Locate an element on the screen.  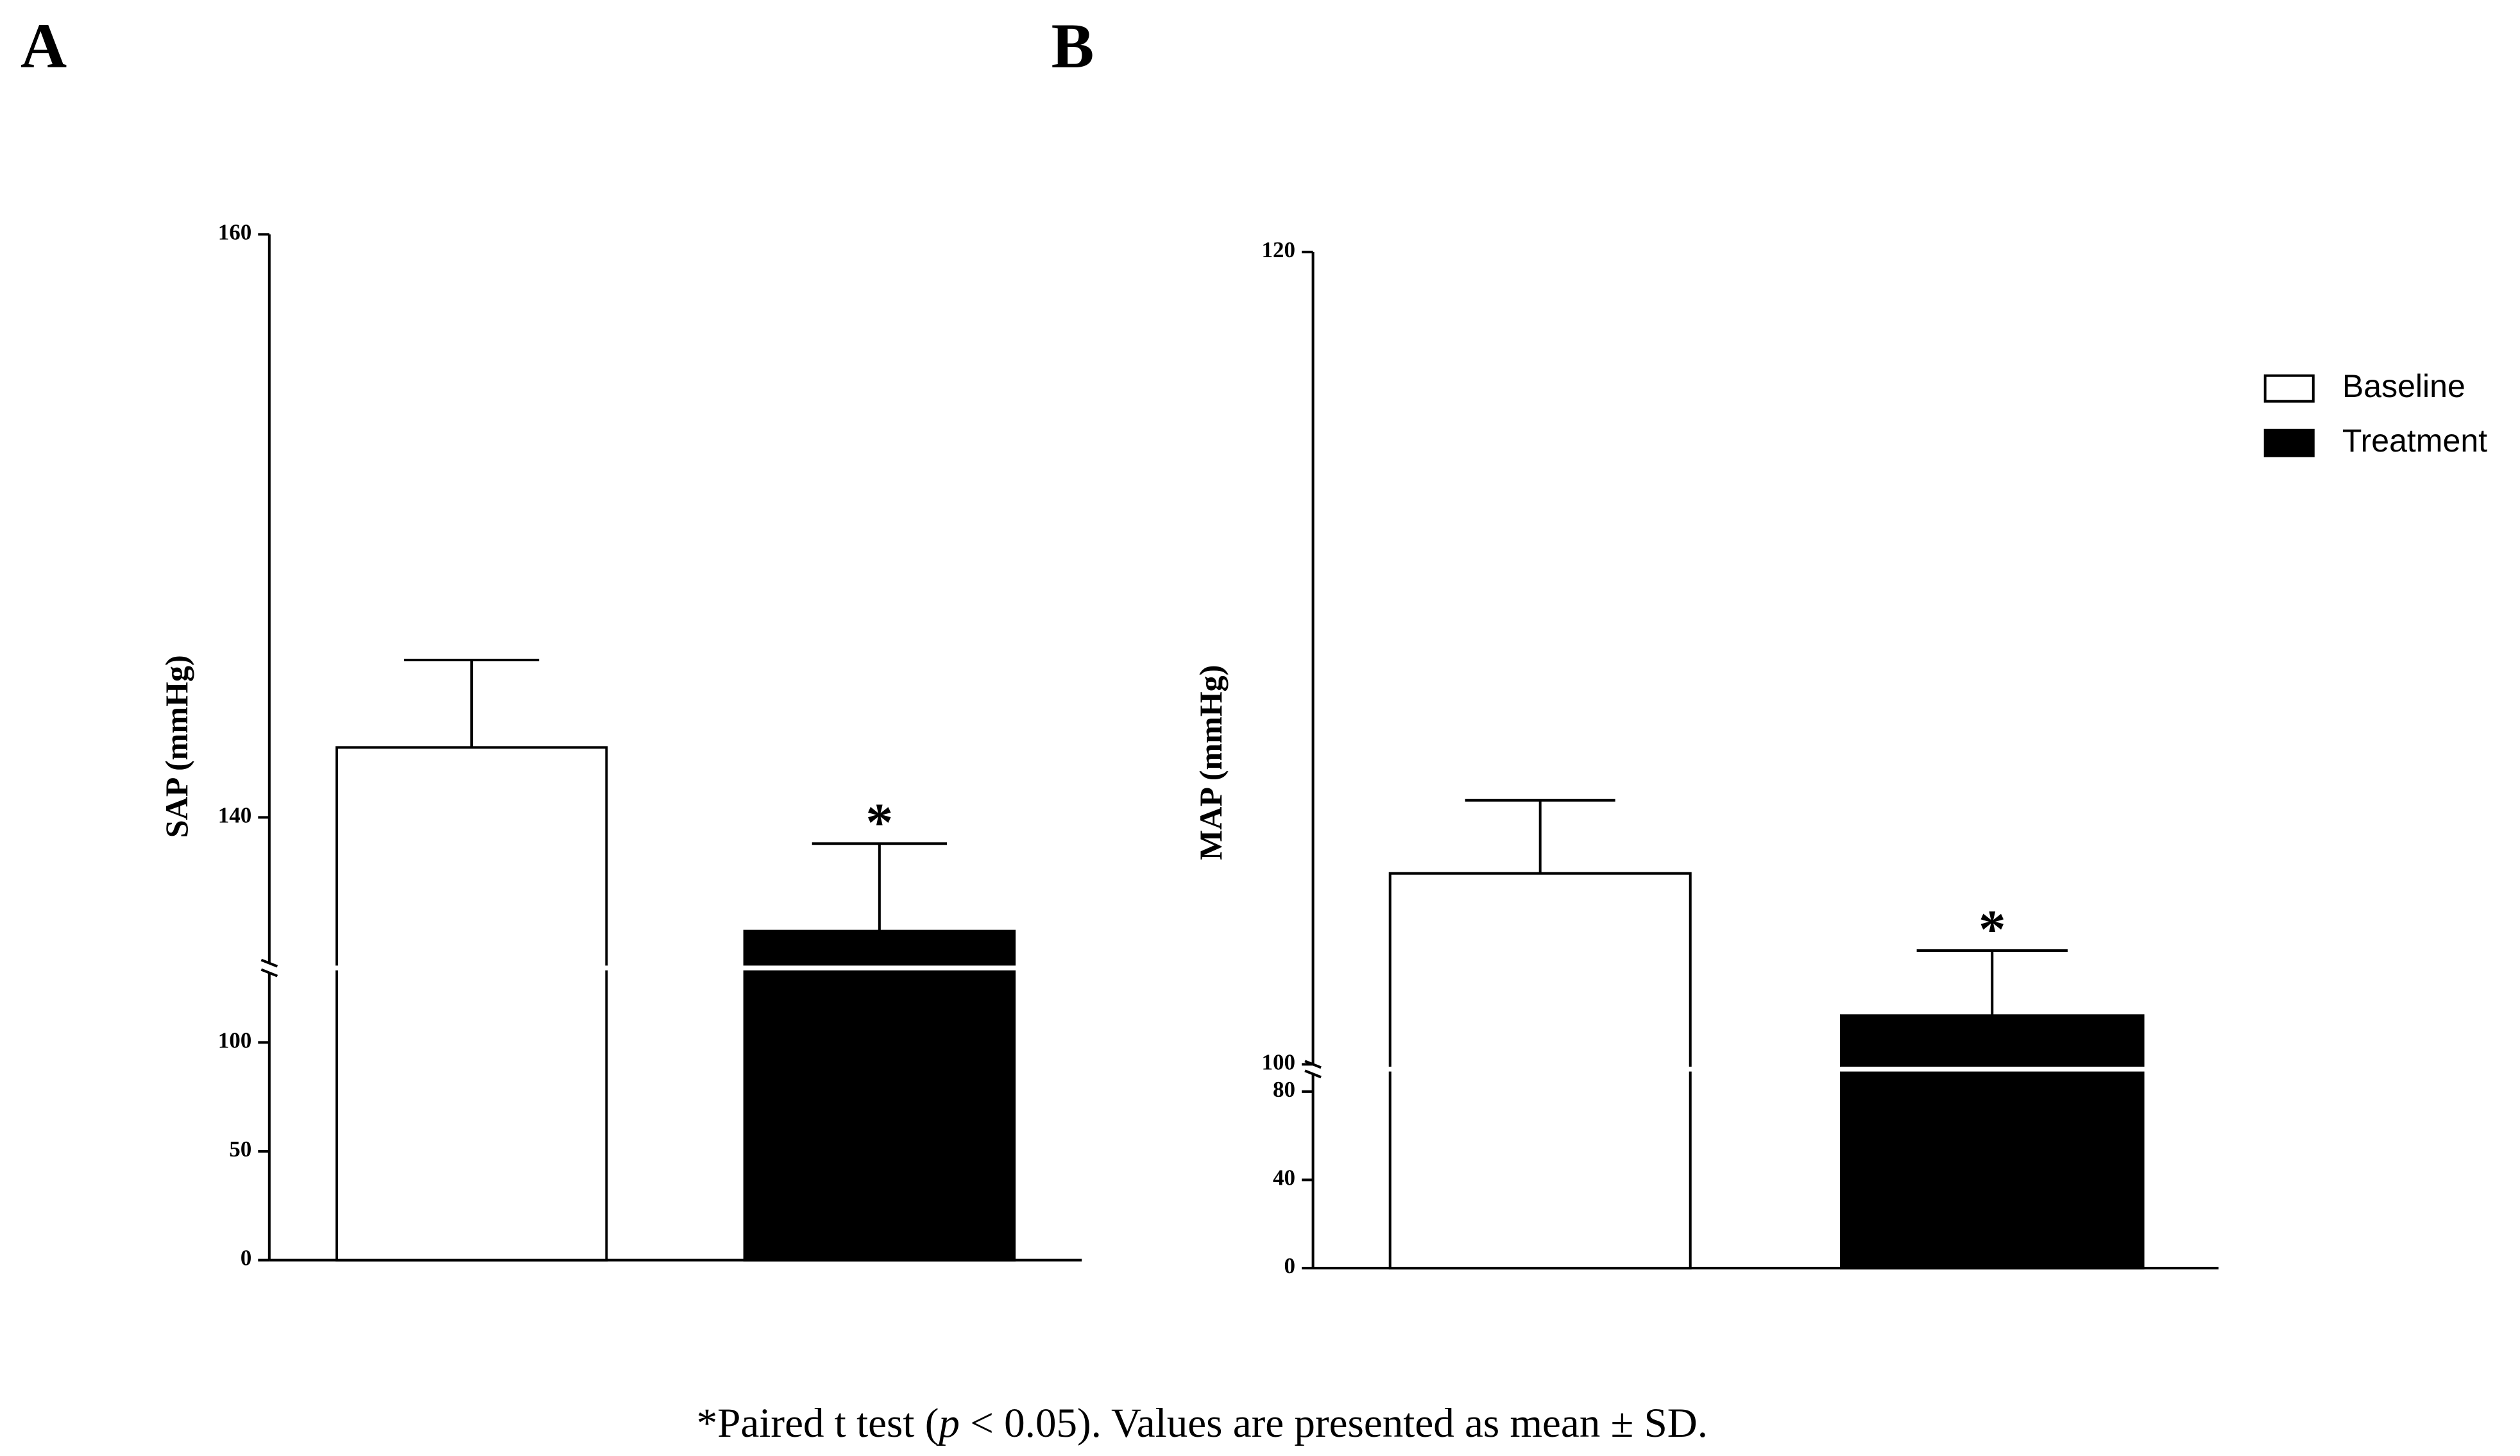
panel-label: A is located at coordinates (44, 45).